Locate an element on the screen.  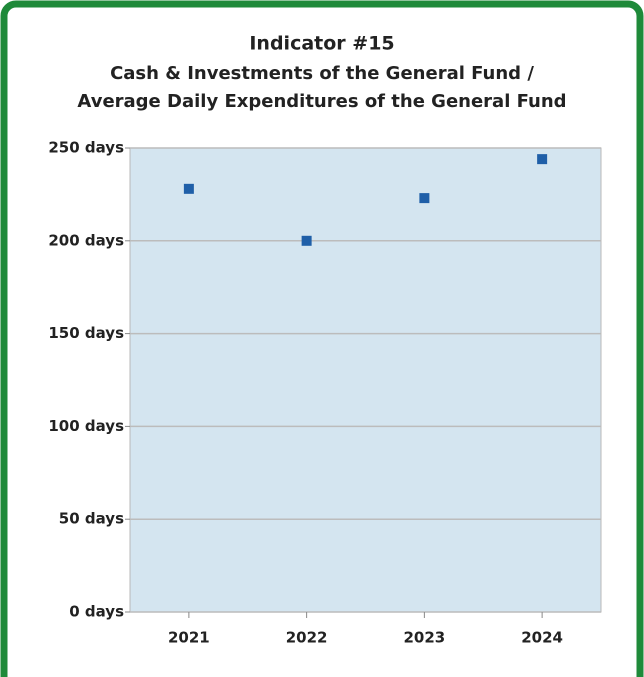
chart-title: Indicator #15 is located at coordinates (321, 44).